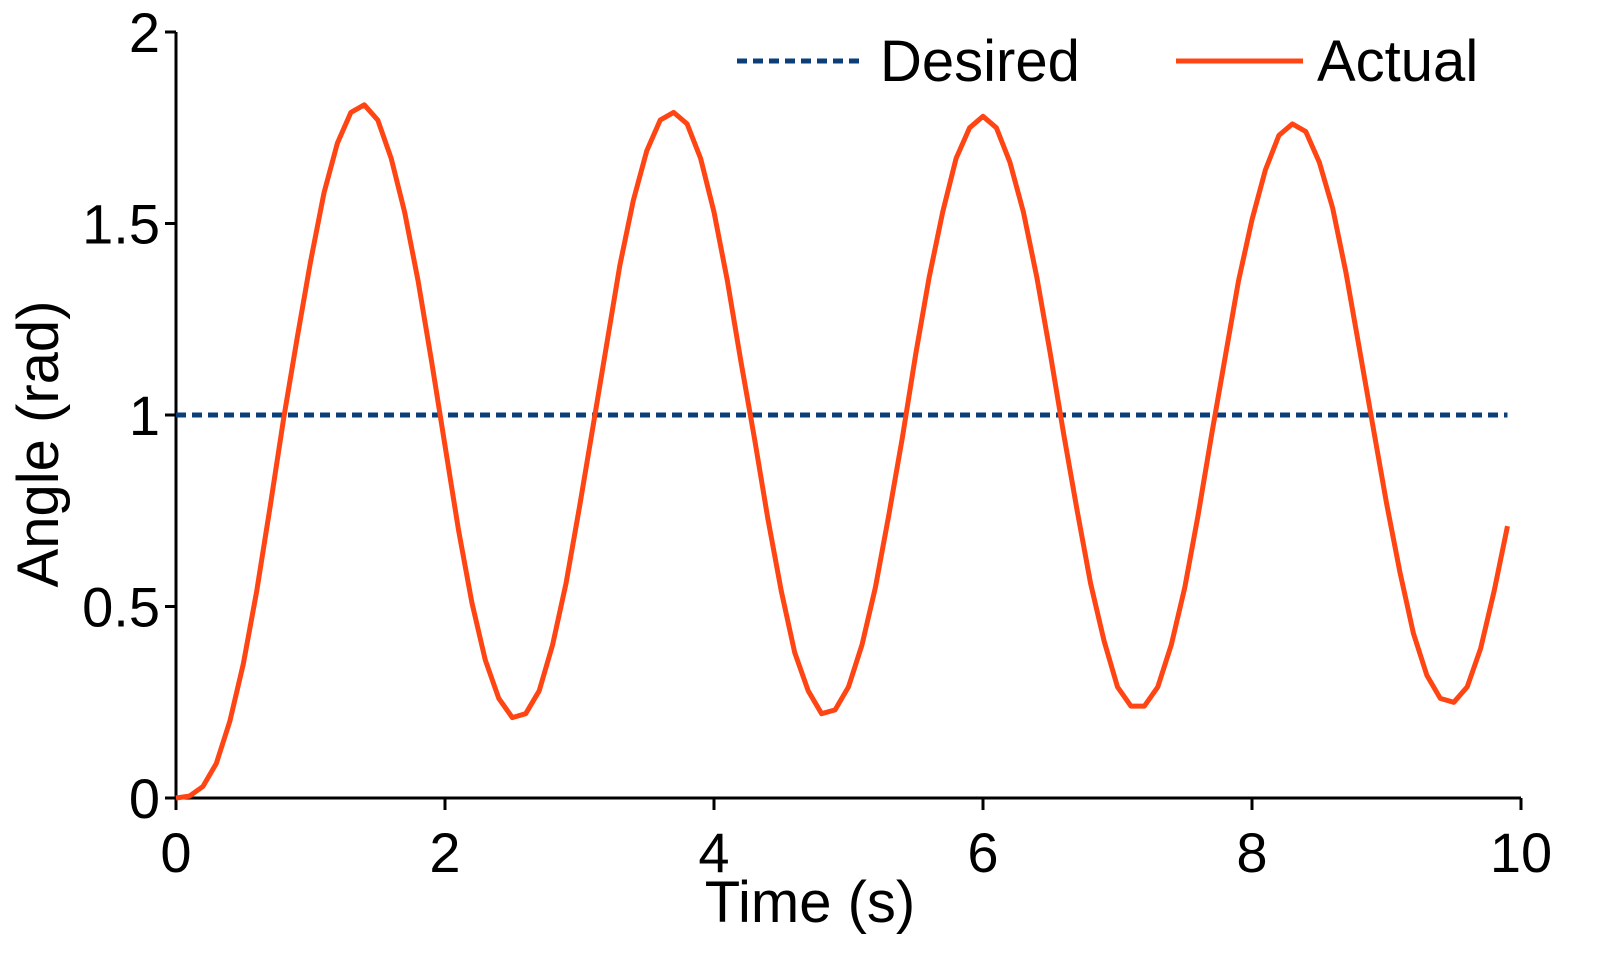 Image resolution: width=1600 pixels, height=969 pixels. What do you see at coordinates (144, 32) in the screenshot?
I see `y-tick-label: 2` at bounding box center [144, 32].